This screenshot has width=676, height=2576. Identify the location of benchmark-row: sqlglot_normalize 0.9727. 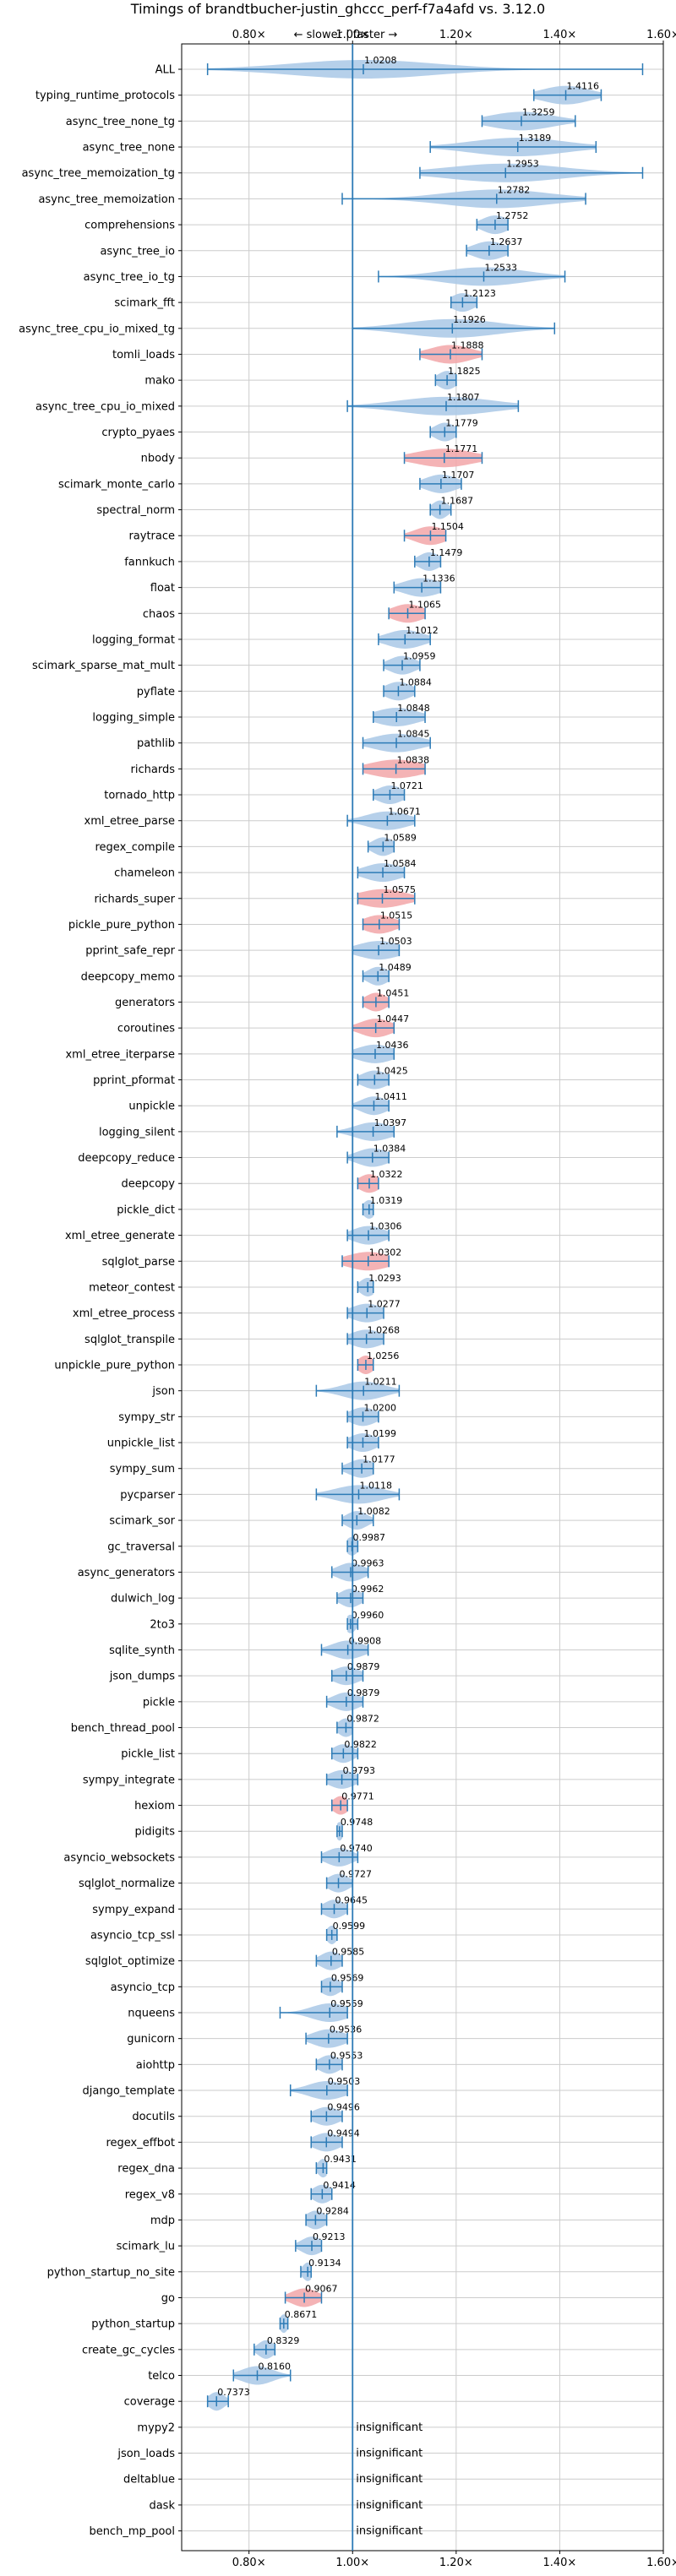
(225, 1881).